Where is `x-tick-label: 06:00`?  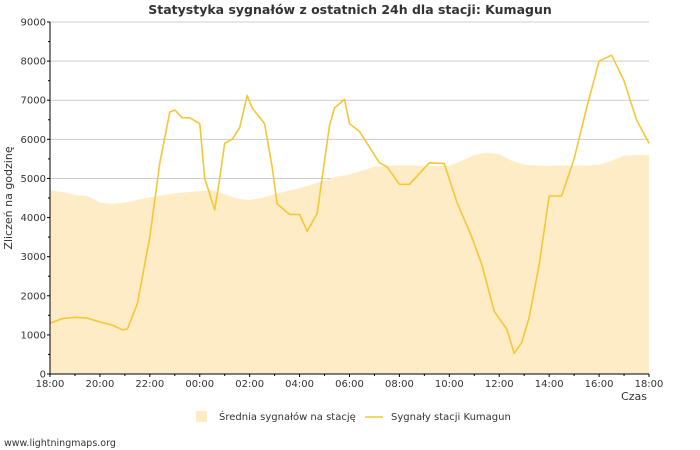 x-tick-label: 06:00 is located at coordinates (349, 384).